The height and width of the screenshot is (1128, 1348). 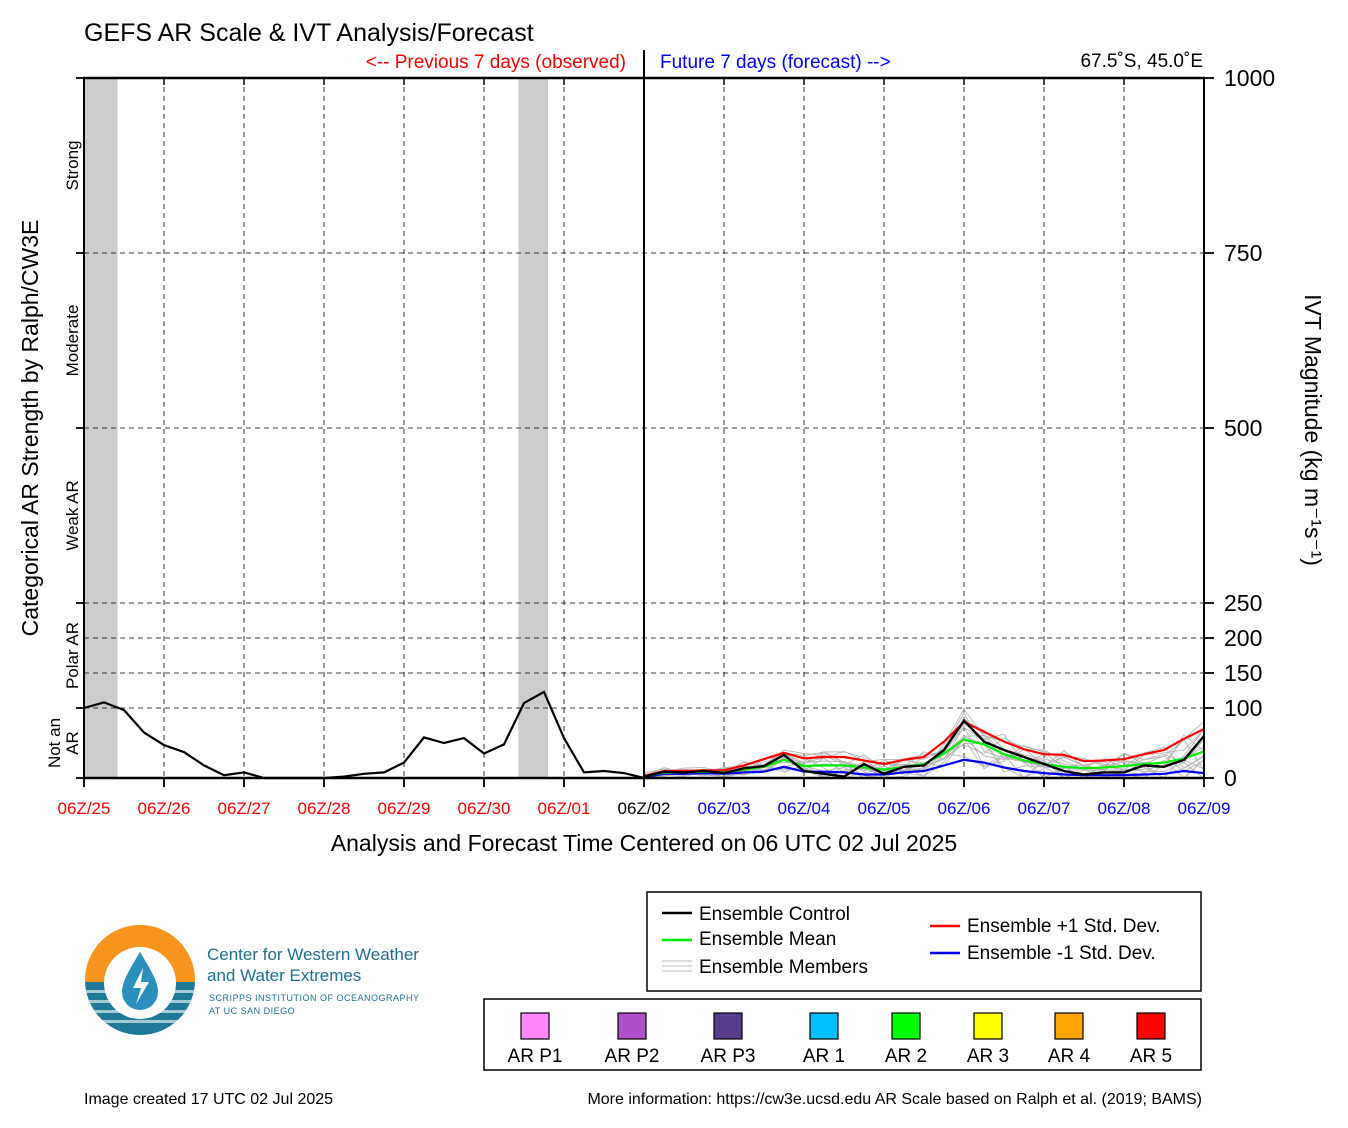 What do you see at coordinates (84, 808) in the screenshot?
I see `x-tick-label: 06Z/25` at bounding box center [84, 808].